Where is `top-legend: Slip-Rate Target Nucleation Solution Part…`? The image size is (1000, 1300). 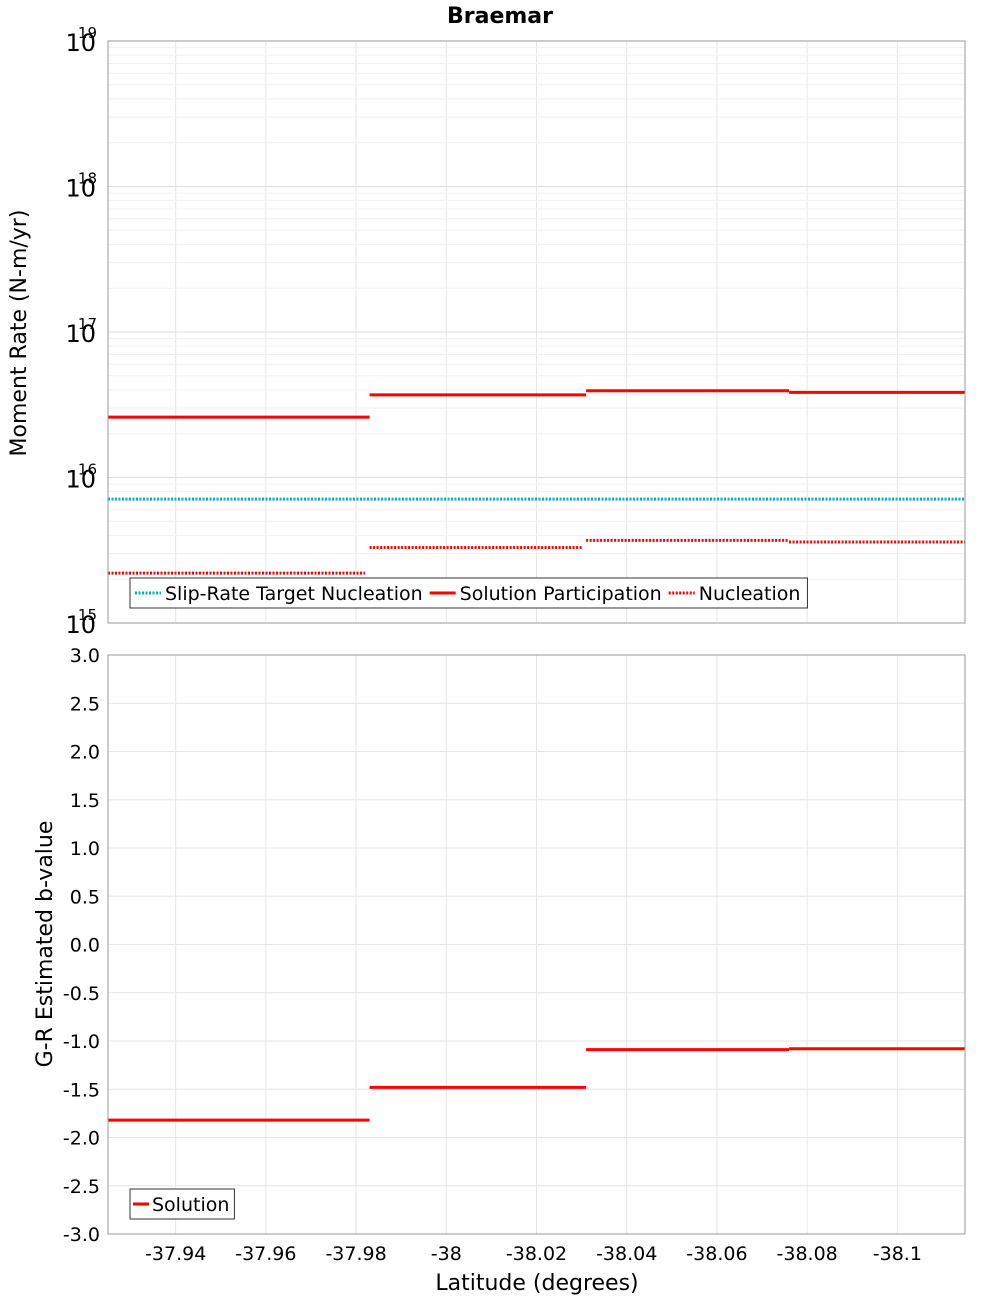
top-legend: Slip-Rate Target Nucleation Solution Part… is located at coordinates (468, 593).